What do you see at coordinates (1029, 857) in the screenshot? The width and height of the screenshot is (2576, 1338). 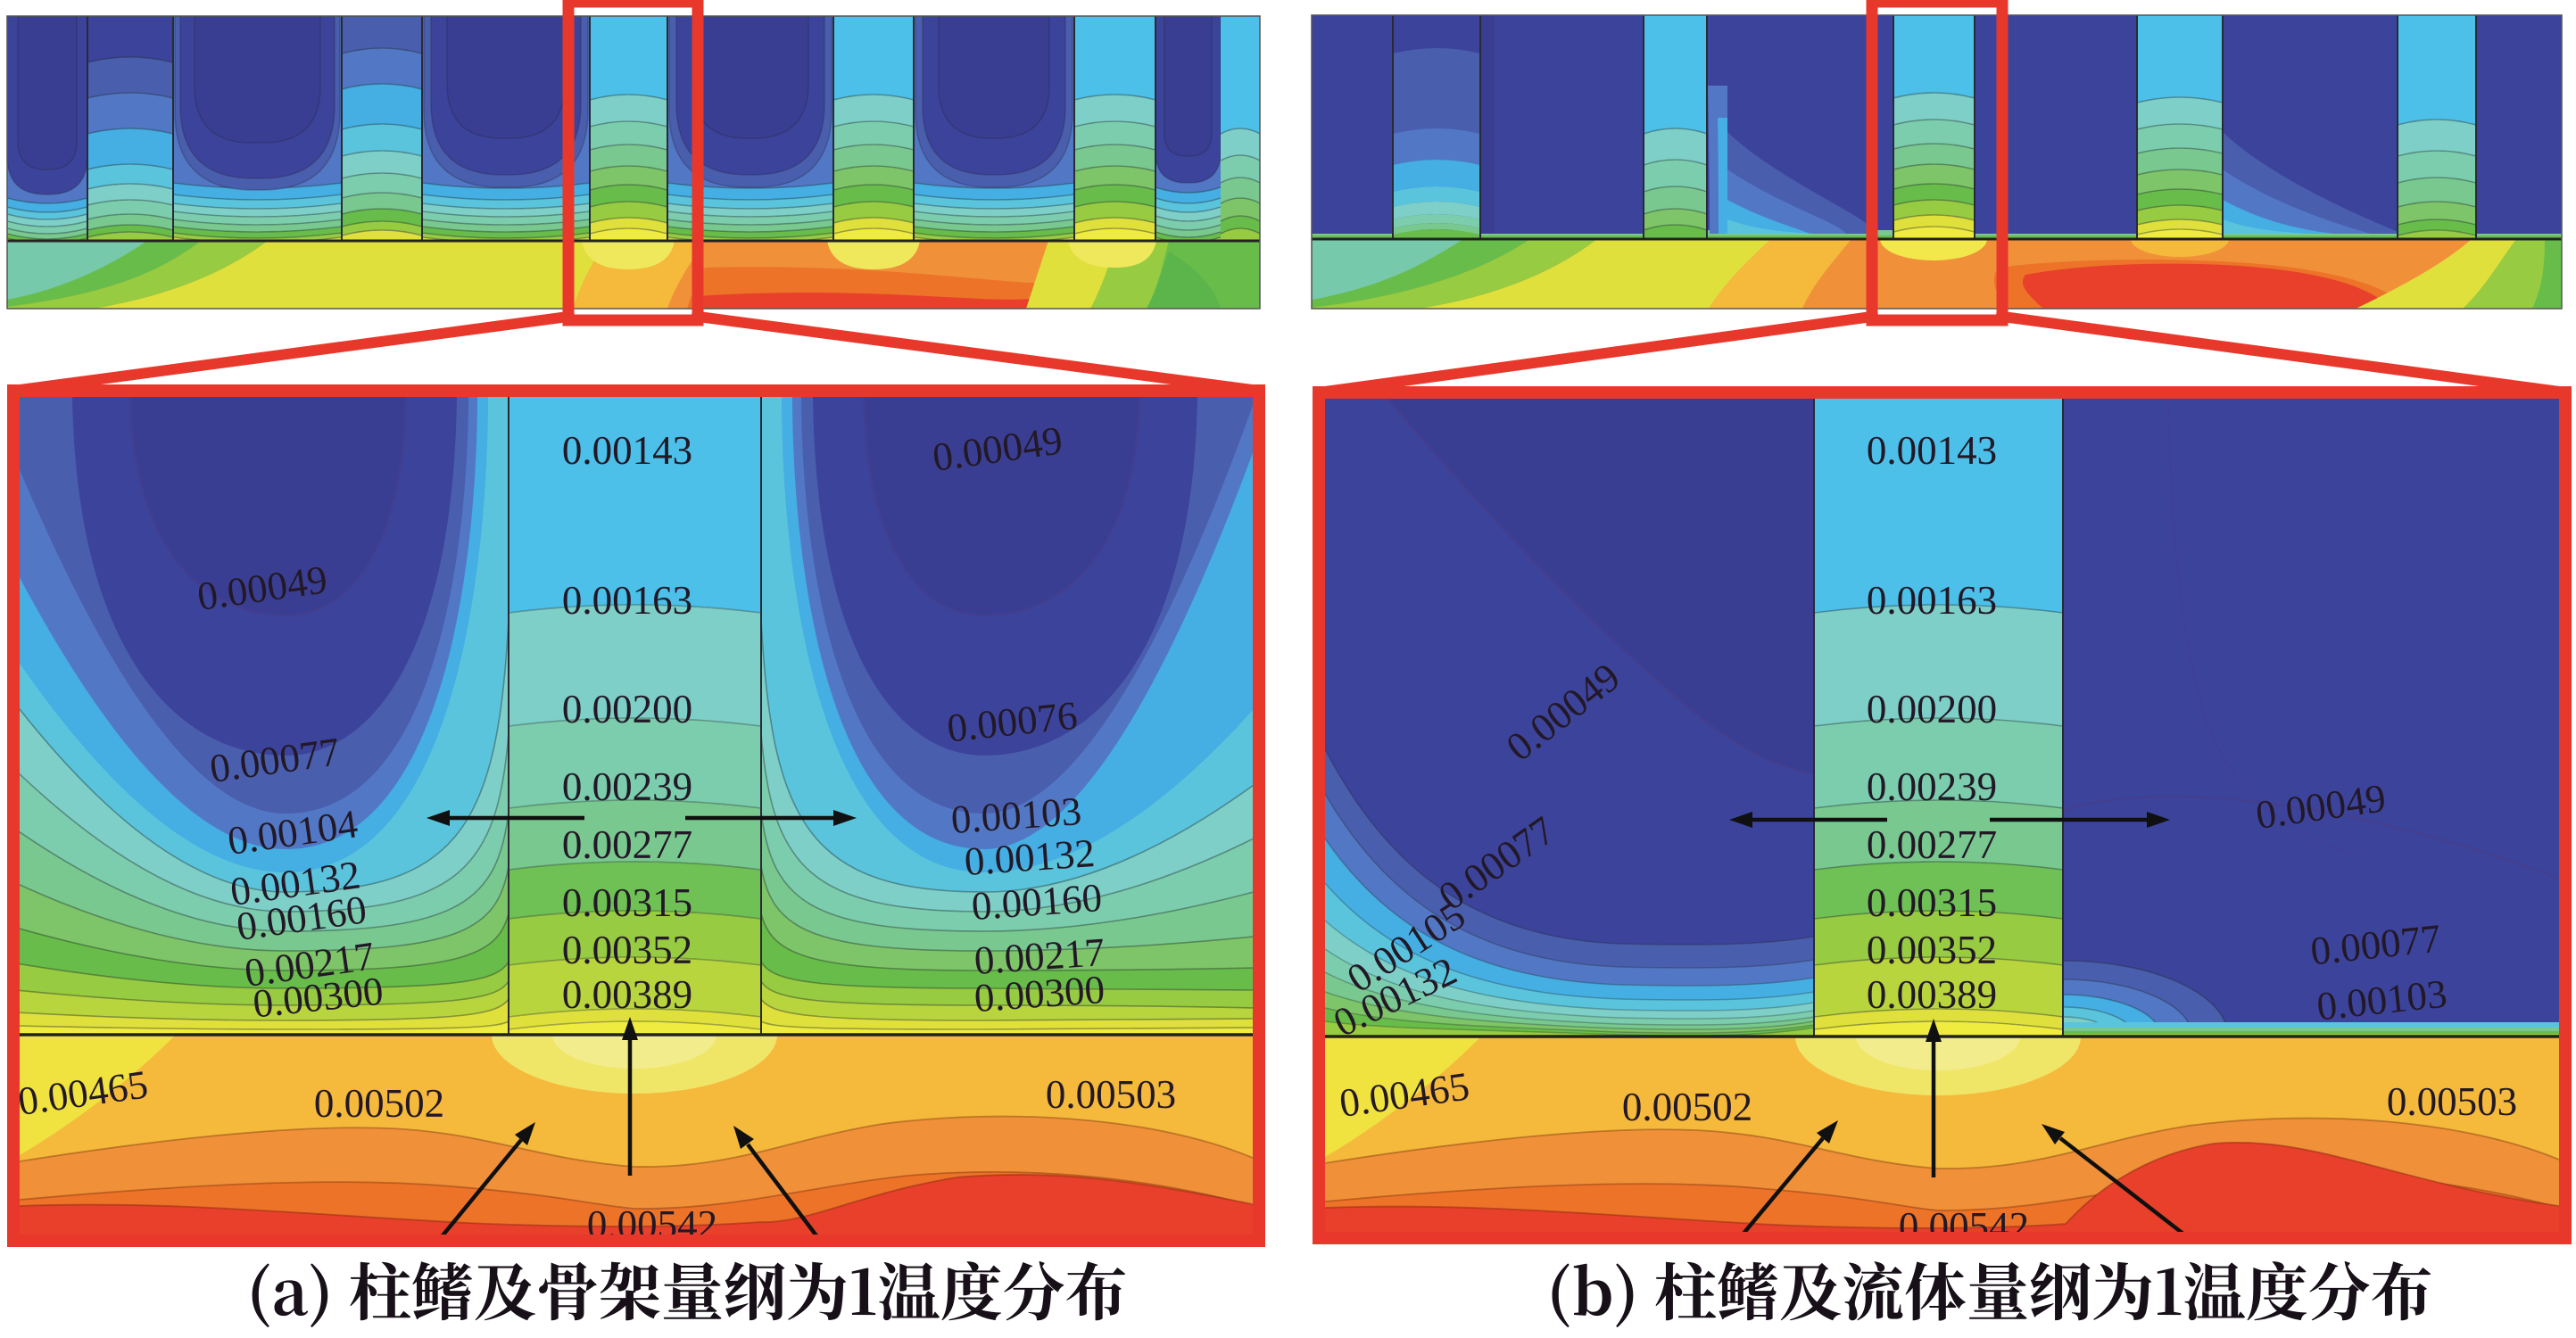 I see `svg-text: 0.00132` at bounding box center [1029, 857].